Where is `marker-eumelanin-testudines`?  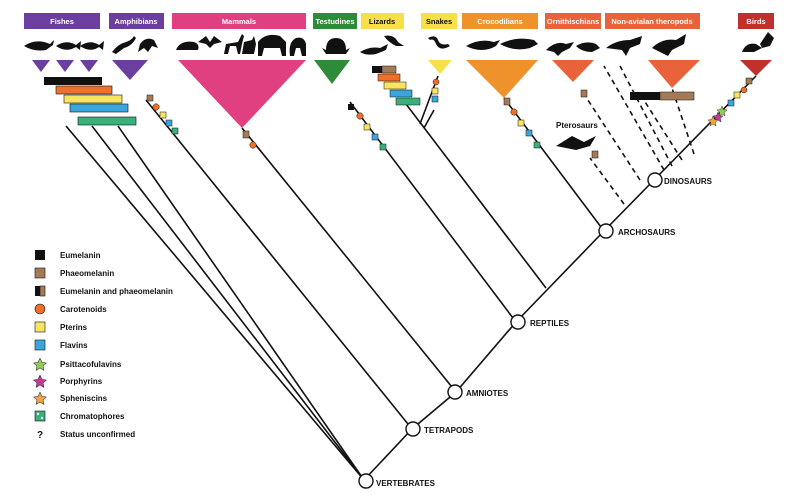 marker-eumelanin-testudines is located at coordinates (351, 107).